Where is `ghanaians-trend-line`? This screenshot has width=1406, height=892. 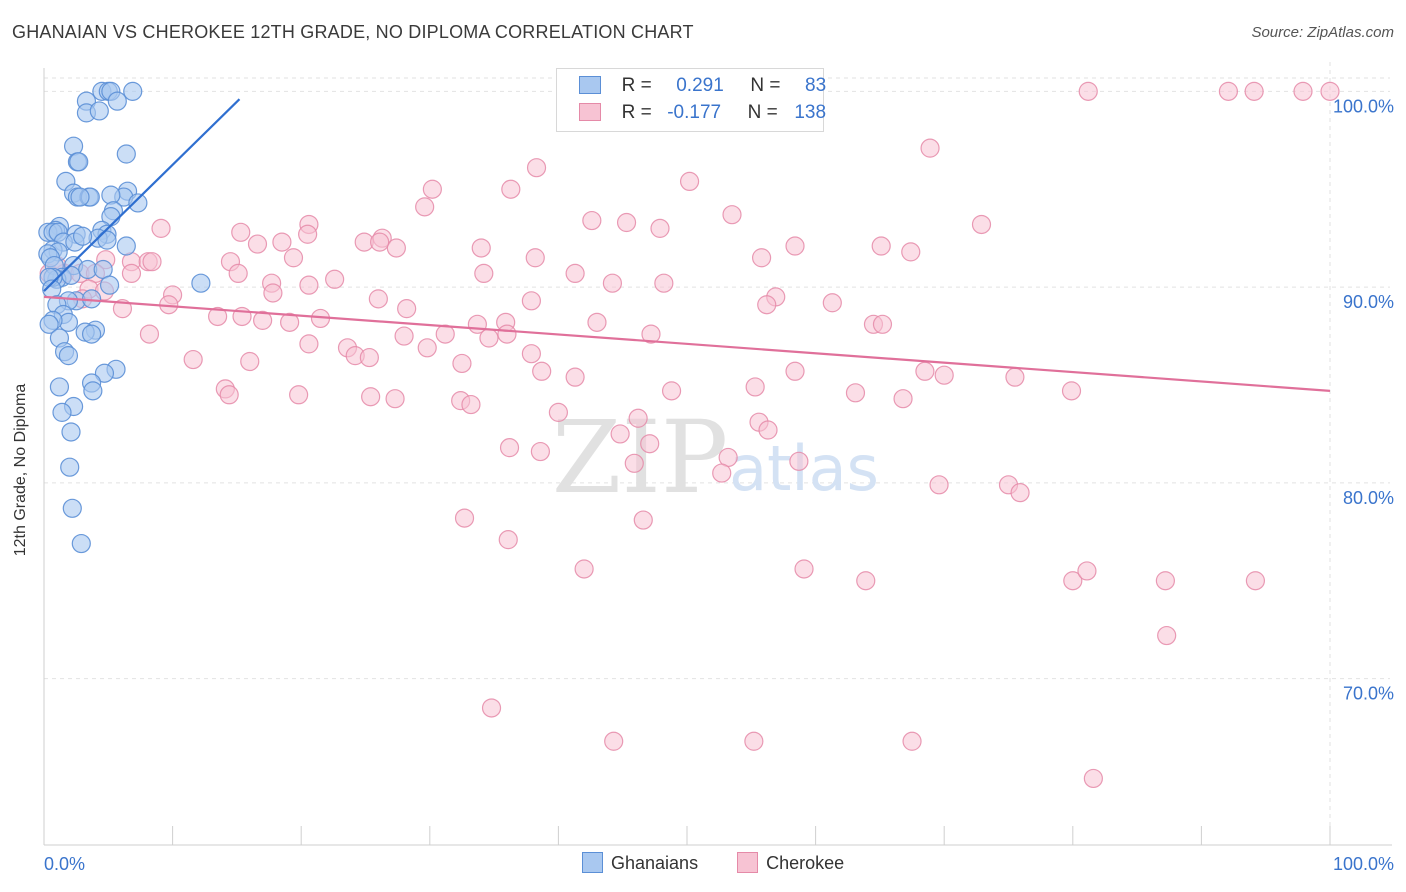
ghanaians-trend-line is located at coordinates (142, 195).